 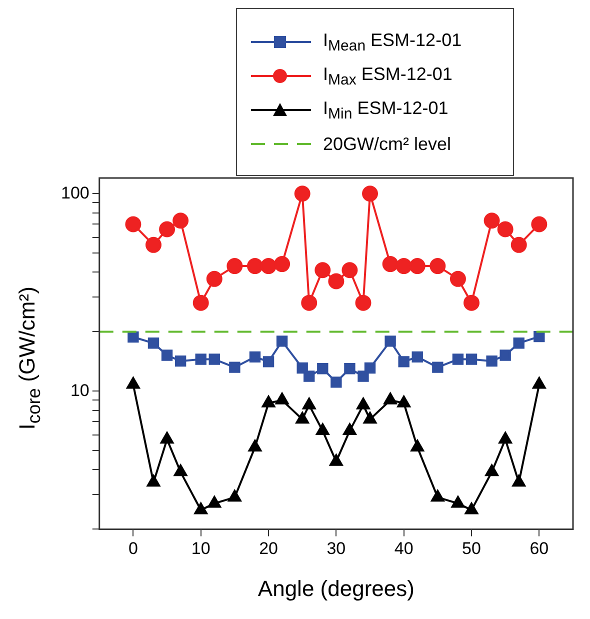 What do you see at coordinates (336, 548) in the screenshot?
I see `x-tick-label: 30` at bounding box center [336, 548].